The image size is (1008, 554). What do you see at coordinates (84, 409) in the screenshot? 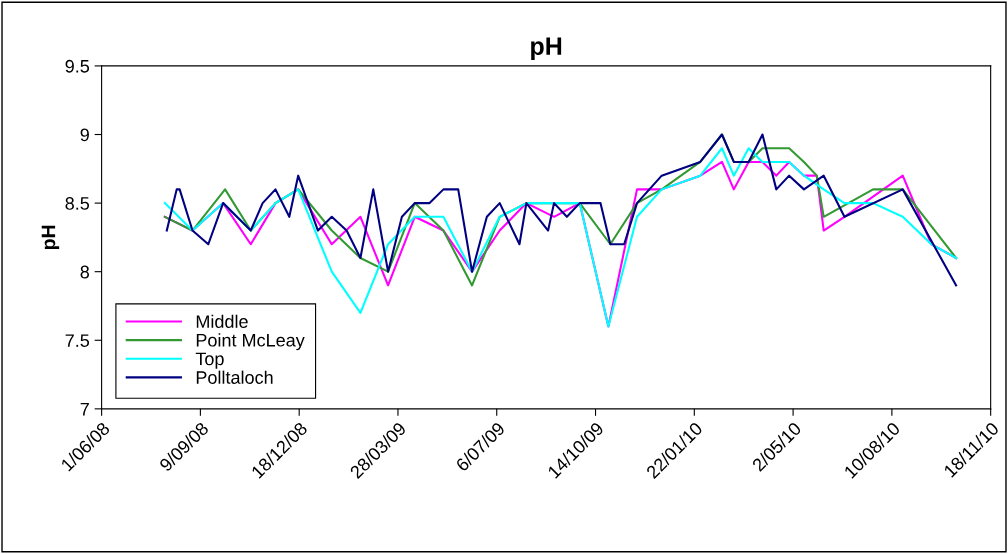
I see `y-tick-label: 7` at bounding box center [84, 409].